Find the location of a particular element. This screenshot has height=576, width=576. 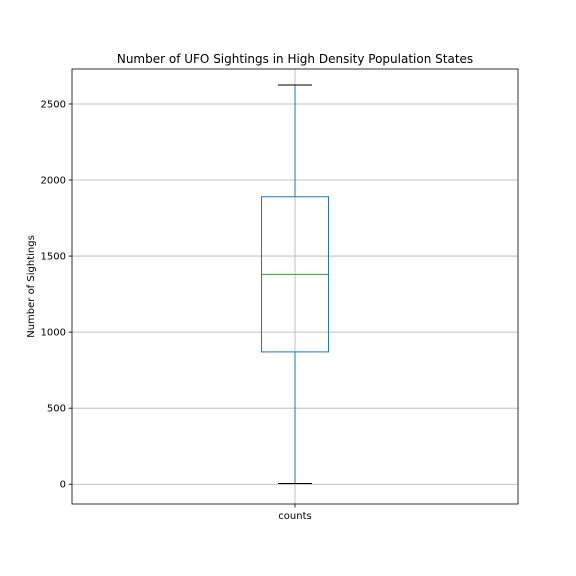

x-axis-ticks: counts is located at coordinates (295, 513).